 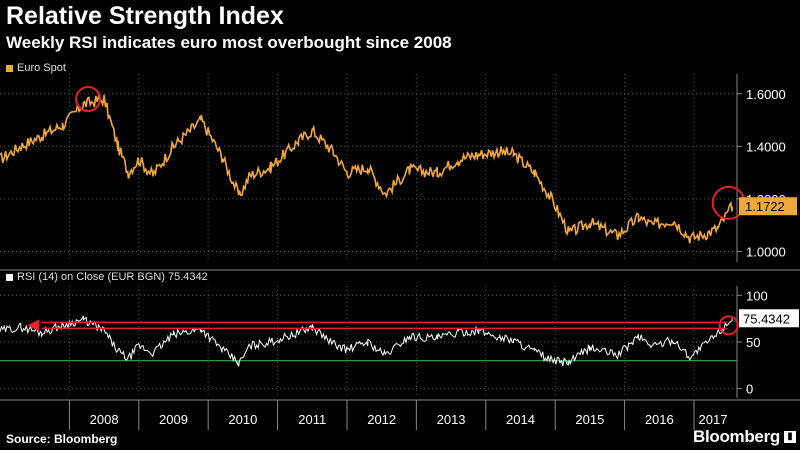 I want to click on rsi-tick-label: 100, so click(x=757, y=295).